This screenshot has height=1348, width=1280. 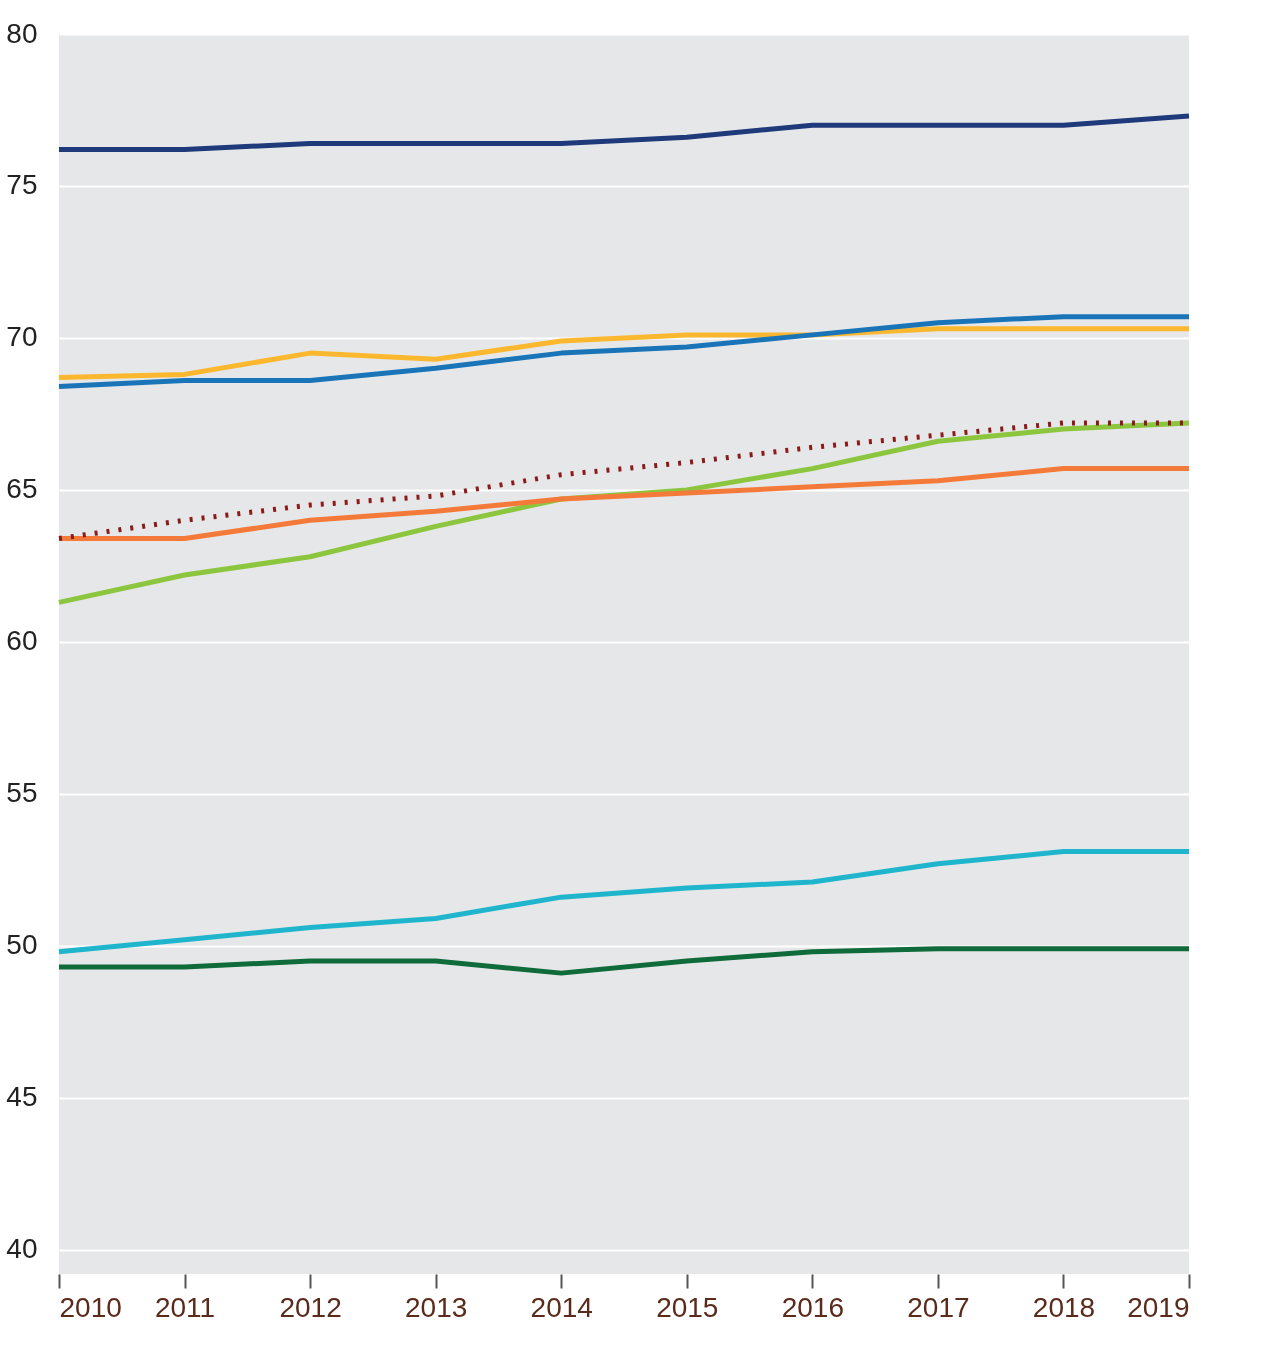 What do you see at coordinates (22, 641) in the screenshot?
I see `y-tick-label: 60` at bounding box center [22, 641].